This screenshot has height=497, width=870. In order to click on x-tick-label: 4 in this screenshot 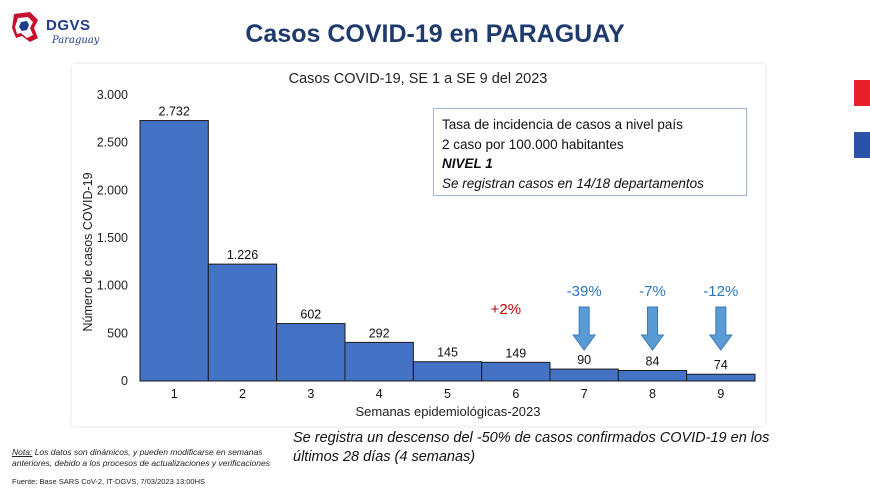, I will do `click(379, 394)`.